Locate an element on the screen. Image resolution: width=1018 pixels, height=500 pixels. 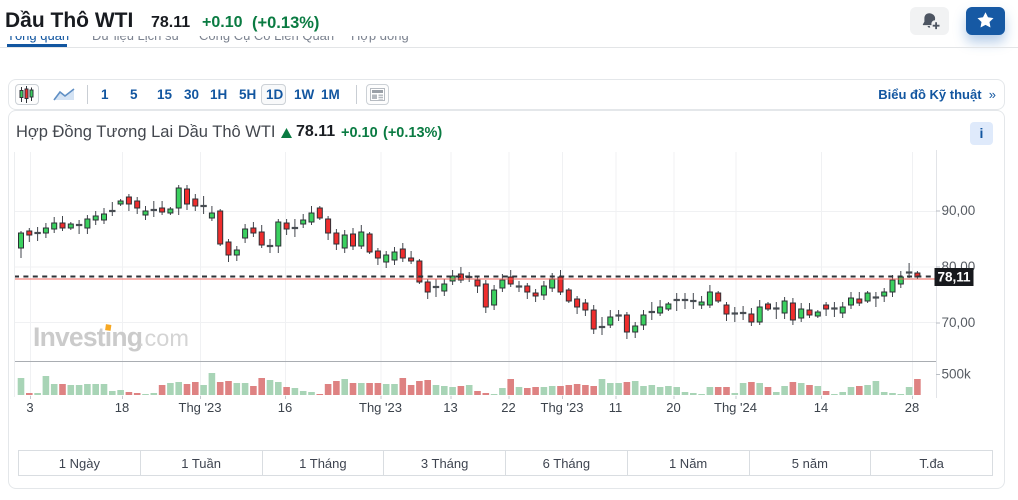
svg-text: 3 is located at coordinates (29, 407).